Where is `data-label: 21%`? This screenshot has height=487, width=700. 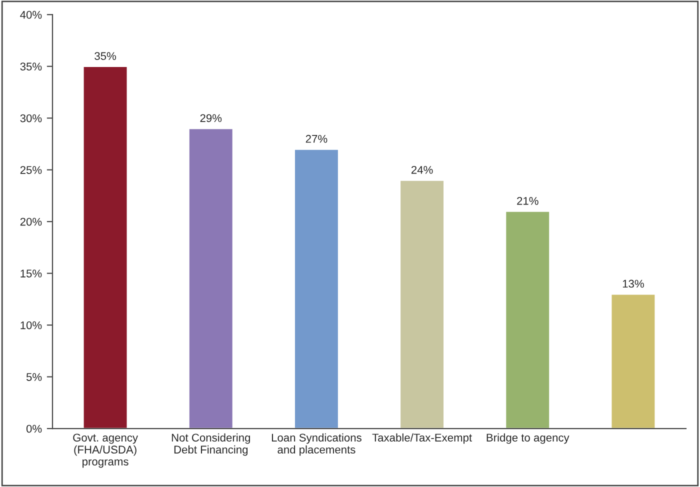 data-label: 21% is located at coordinates (527, 201).